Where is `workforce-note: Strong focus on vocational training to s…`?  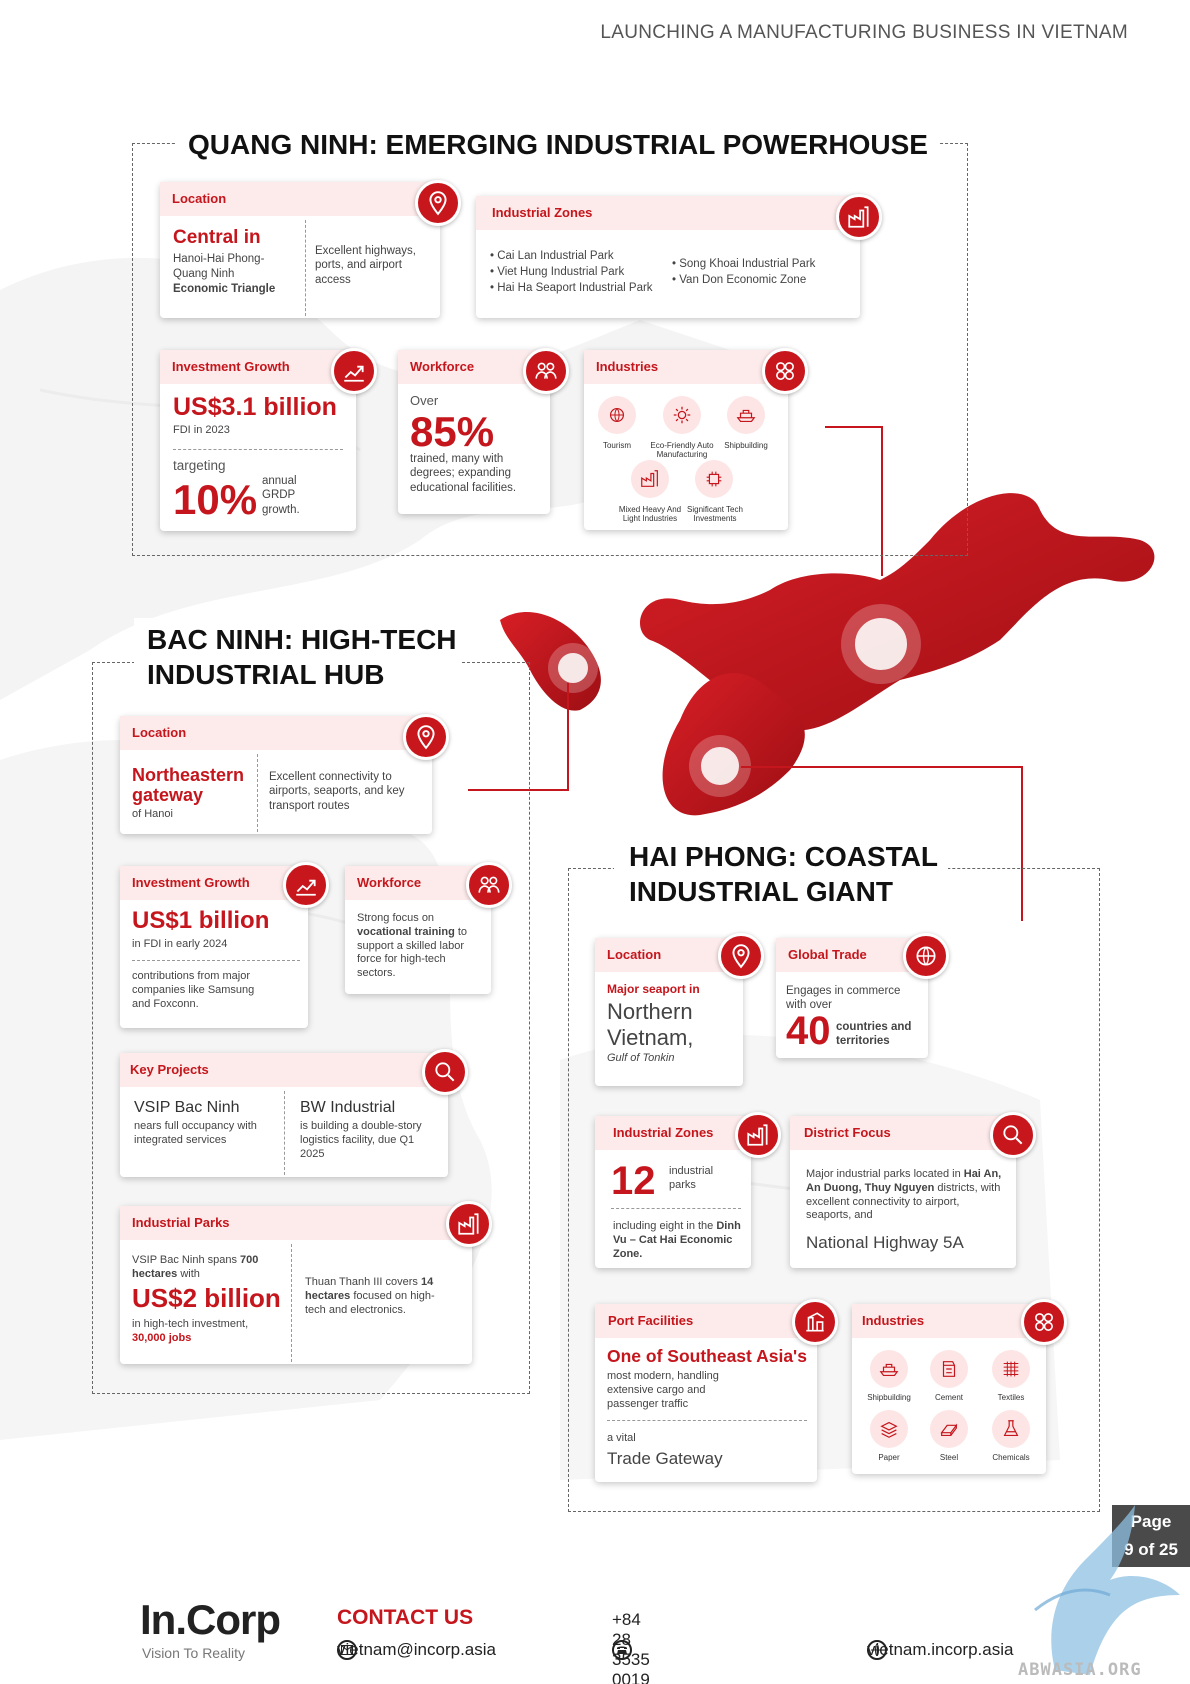 workforce-note: Strong focus on vocational training to s… is located at coordinates (419, 946).